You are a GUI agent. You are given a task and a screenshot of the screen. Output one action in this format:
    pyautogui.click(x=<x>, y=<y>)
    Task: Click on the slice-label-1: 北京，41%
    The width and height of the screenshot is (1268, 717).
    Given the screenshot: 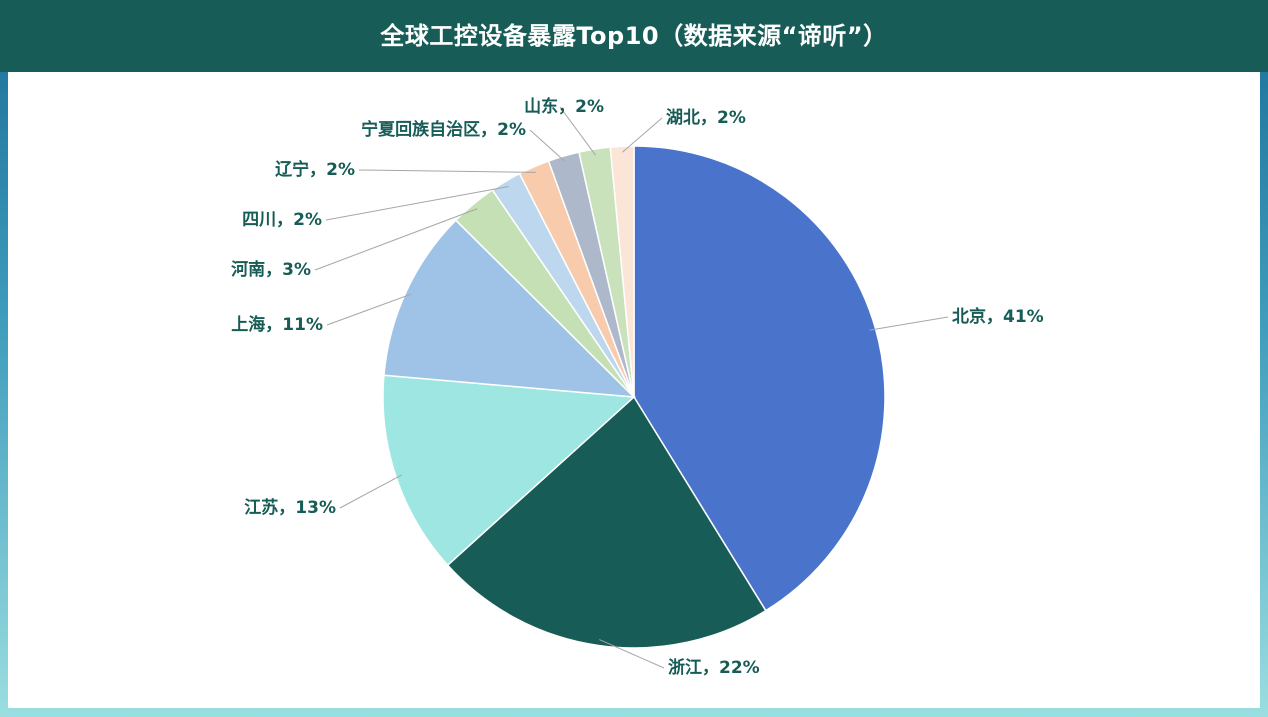 What is the action you would take?
    pyautogui.click(x=998, y=316)
    